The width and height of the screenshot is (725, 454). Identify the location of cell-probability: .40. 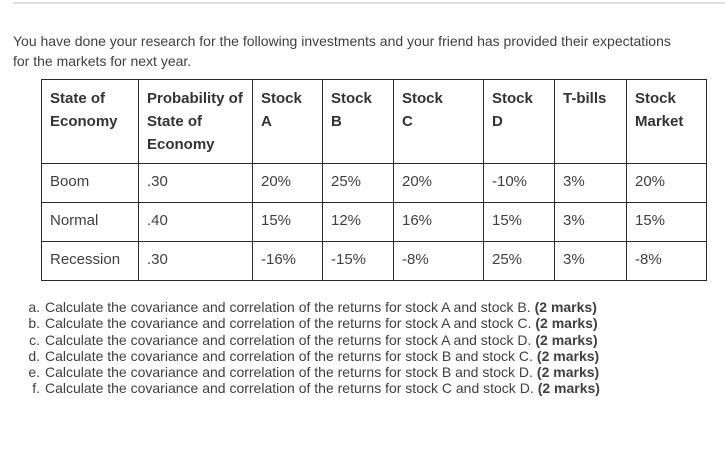
(195, 222).